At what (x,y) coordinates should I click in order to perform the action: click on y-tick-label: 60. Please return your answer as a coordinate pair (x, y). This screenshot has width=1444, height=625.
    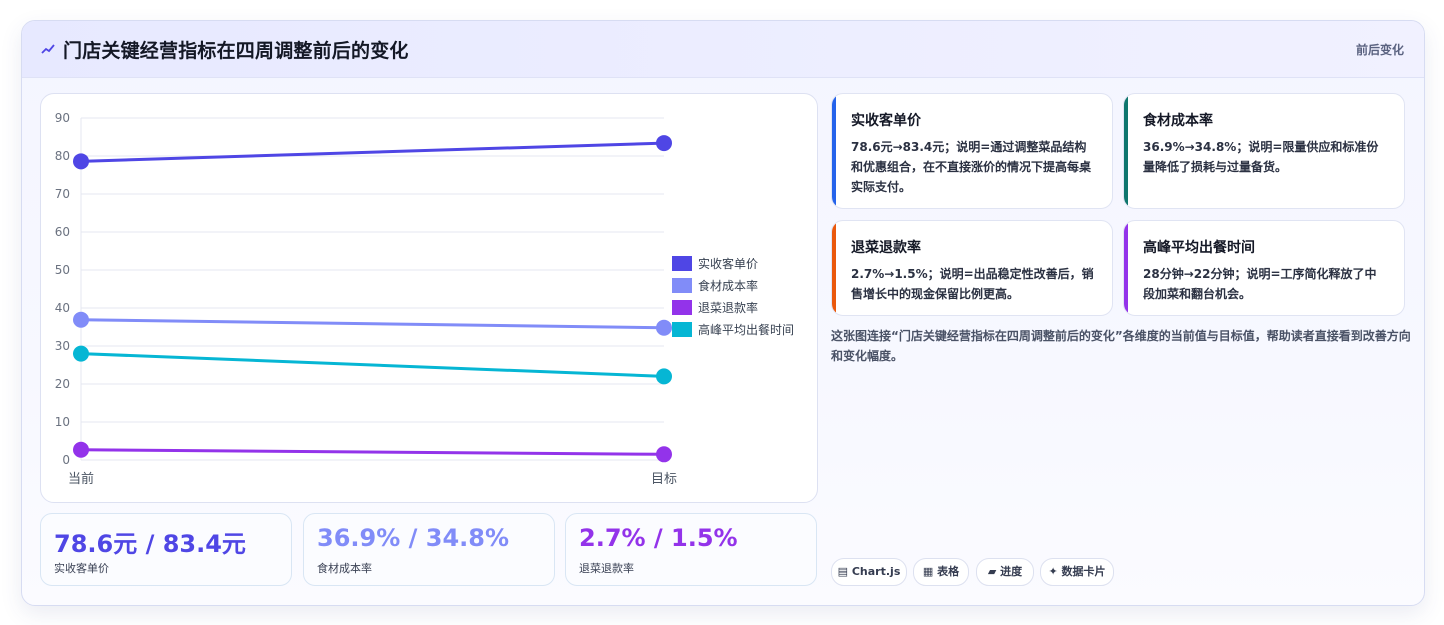
    Looking at the image, I should click on (62, 232).